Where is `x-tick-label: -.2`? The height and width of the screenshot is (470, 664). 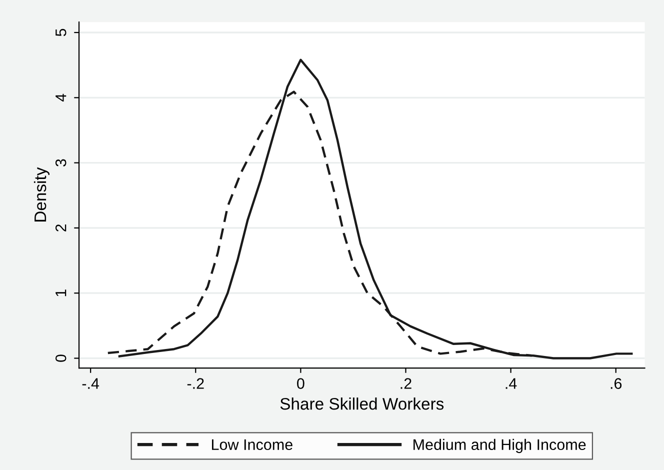
x-tick-label: -.2 is located at coordinates (195, 383).